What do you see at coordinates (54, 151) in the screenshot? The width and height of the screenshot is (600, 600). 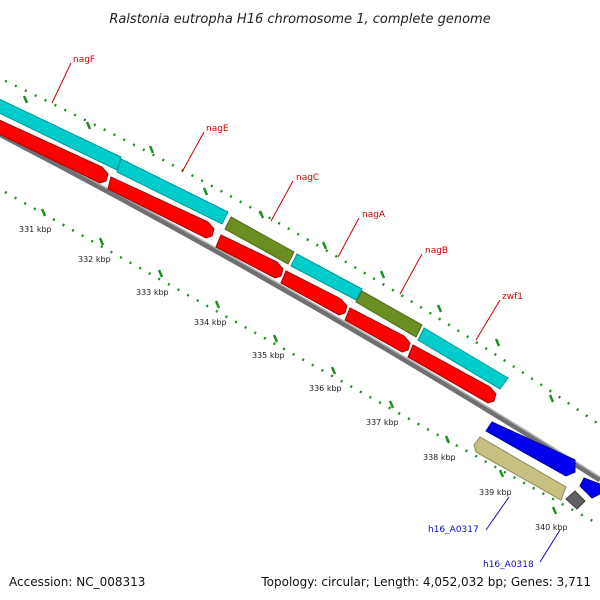 I see `gene-arrow-nagF` at bounding box center [54, 151].